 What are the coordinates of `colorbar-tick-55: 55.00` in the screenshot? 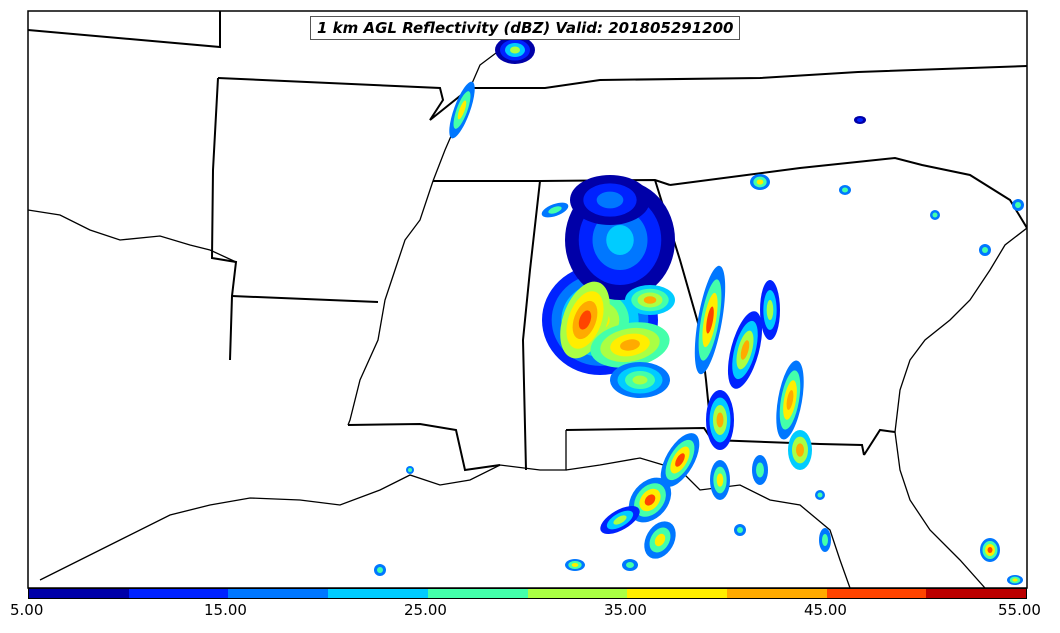 It's located at (1019, 610).